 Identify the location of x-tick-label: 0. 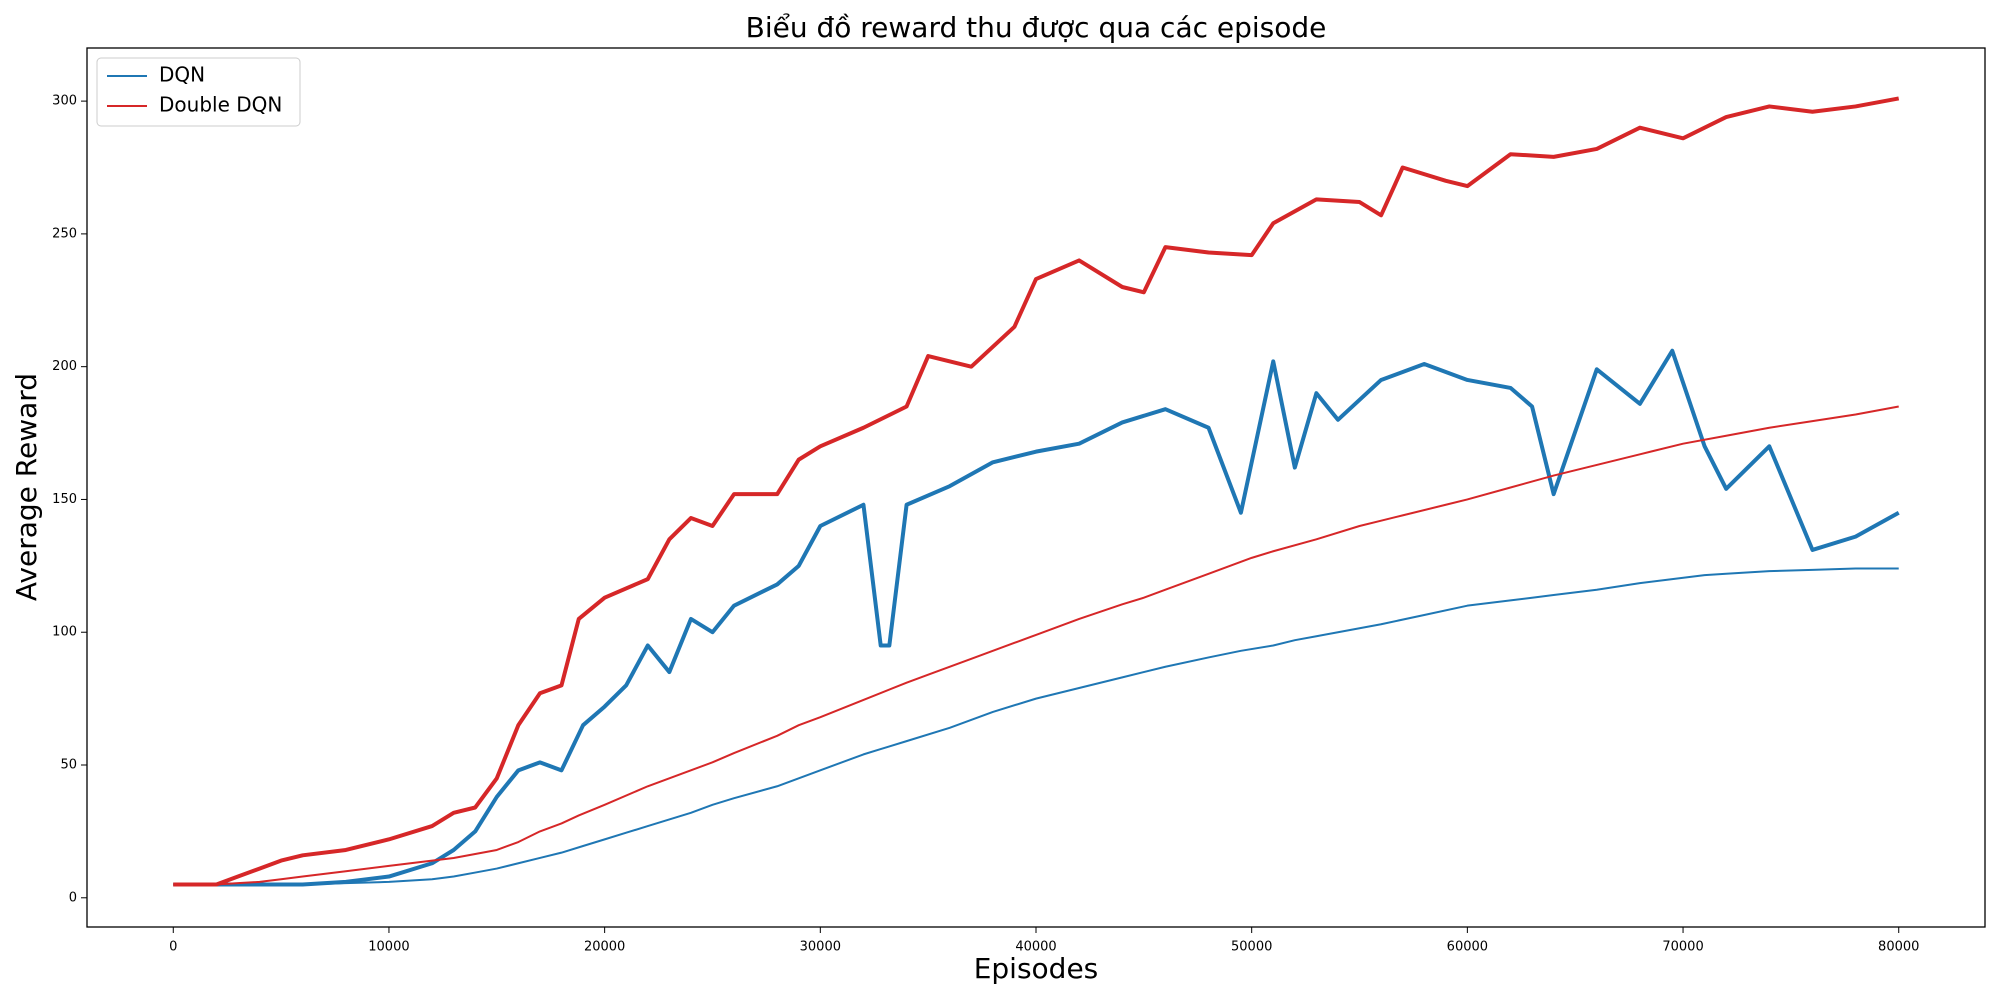
(173, 947).